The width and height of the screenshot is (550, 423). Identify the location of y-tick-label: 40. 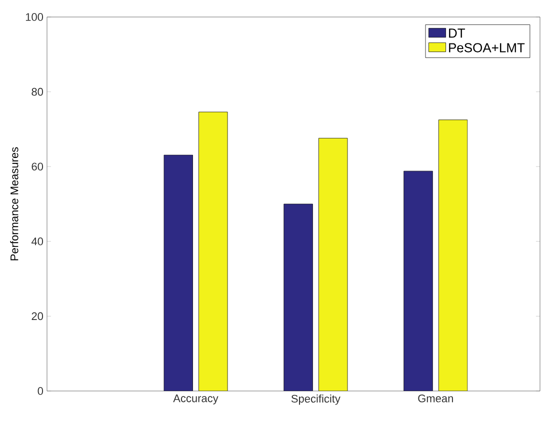
(37, 242).